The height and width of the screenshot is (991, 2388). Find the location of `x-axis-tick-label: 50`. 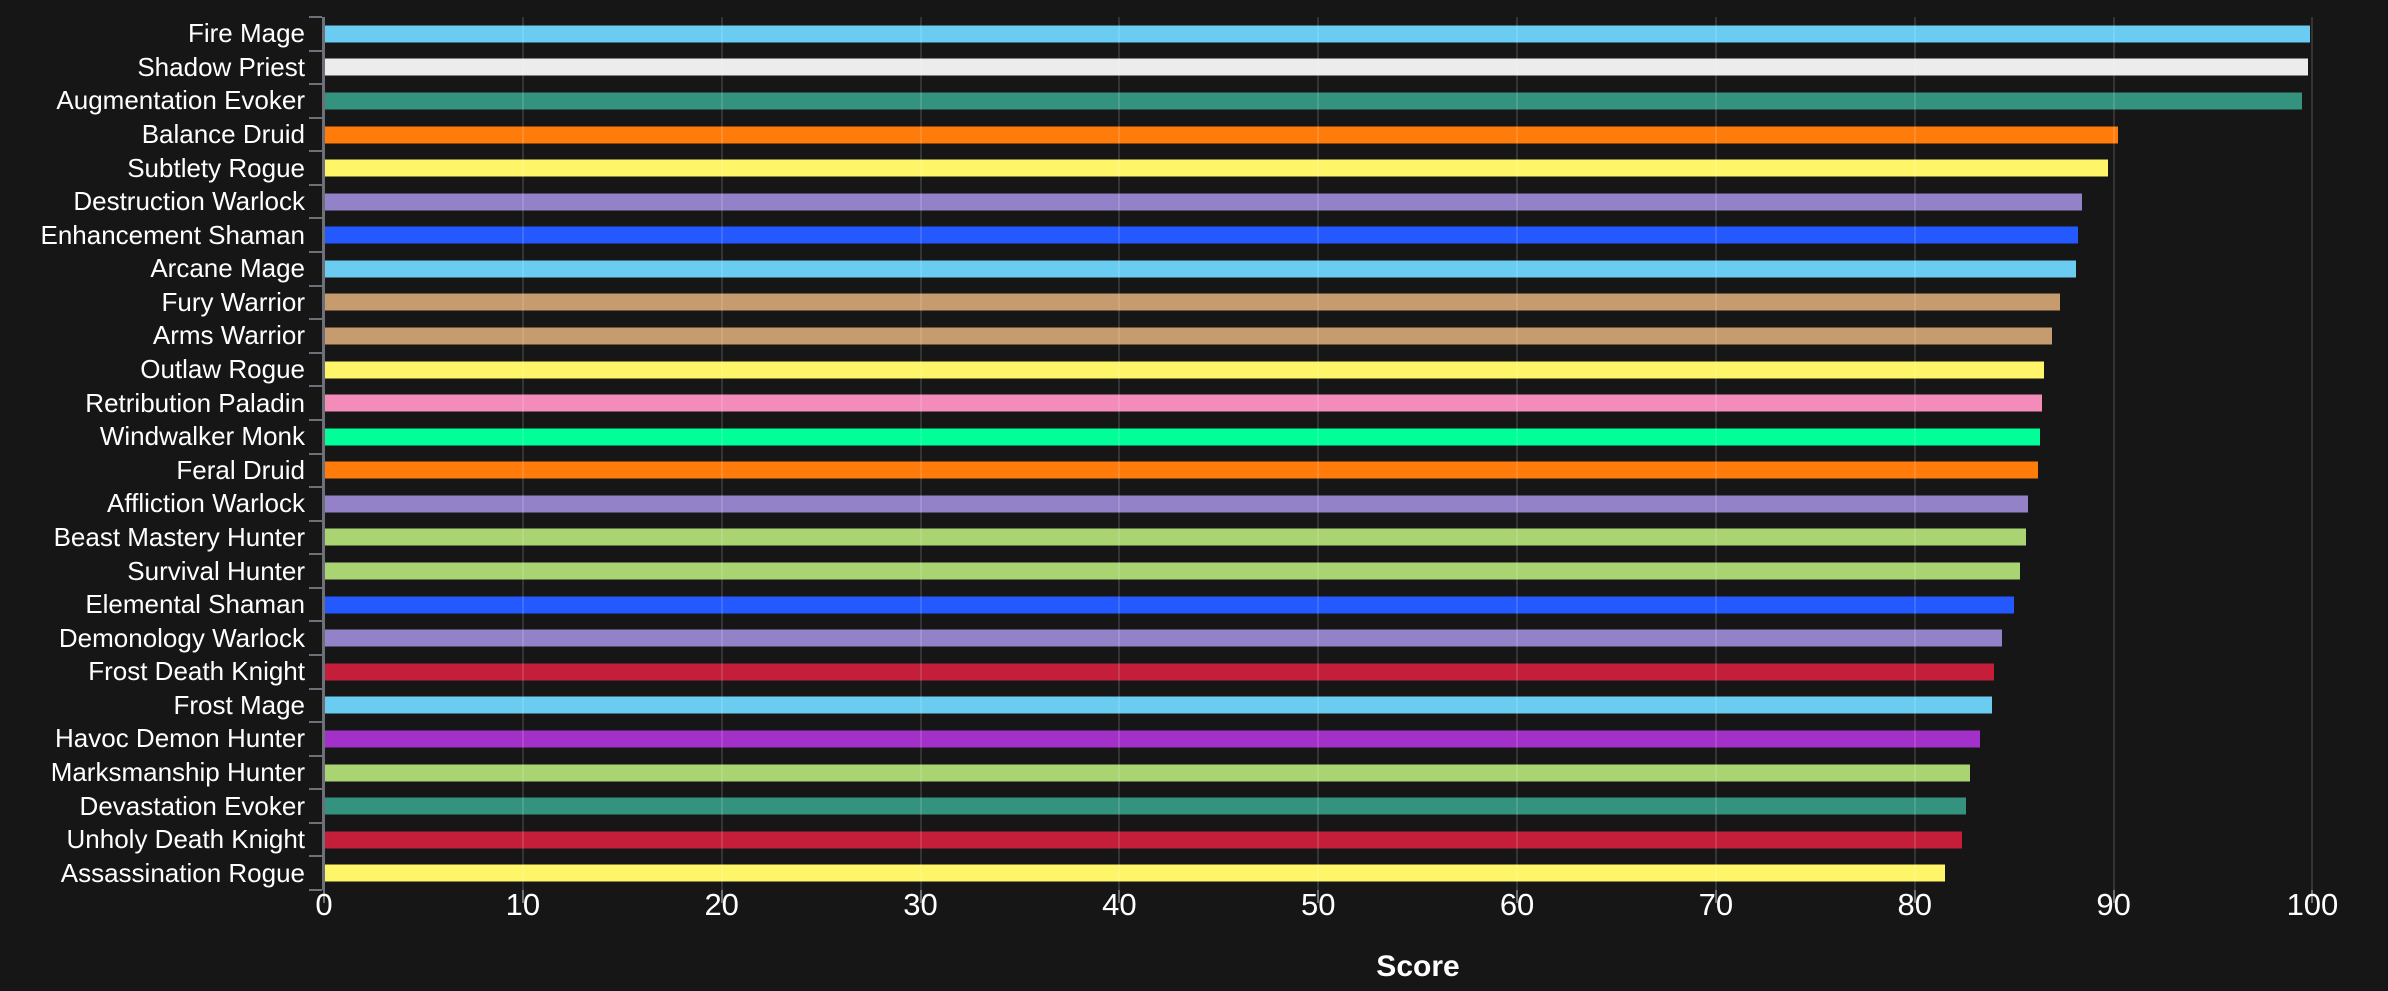

x-axis-tick-label: 50 is located at coordinates (1318, 904).